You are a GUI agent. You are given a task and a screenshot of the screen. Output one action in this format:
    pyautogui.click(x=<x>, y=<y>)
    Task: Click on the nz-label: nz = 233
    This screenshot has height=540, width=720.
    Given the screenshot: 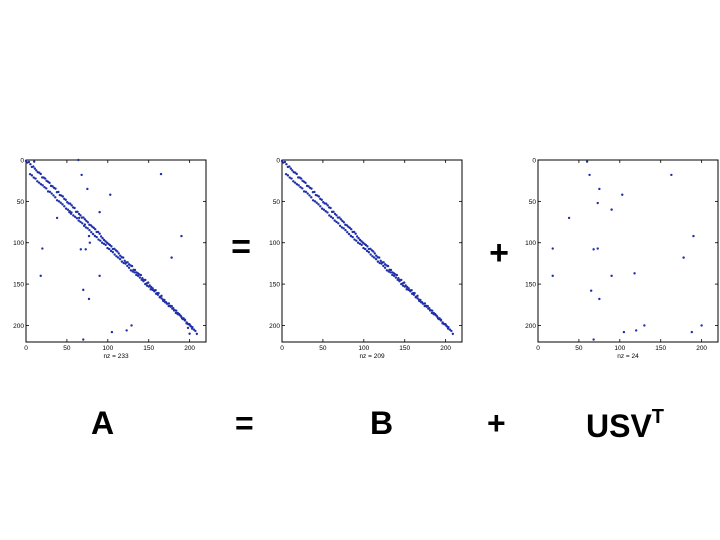 What is the action you would take?
    pyautogui.click(x=116, y=356)
    